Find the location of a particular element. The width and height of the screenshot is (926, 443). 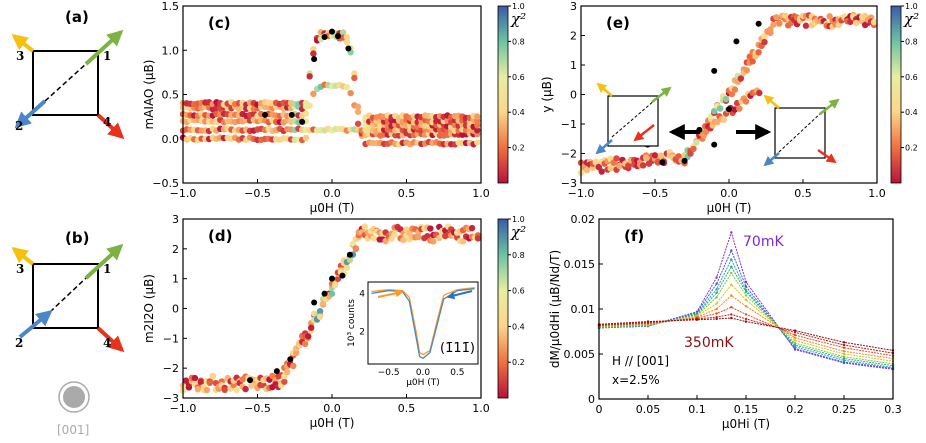

inset-spin-4-arrow is located at coordinates (827, 156).